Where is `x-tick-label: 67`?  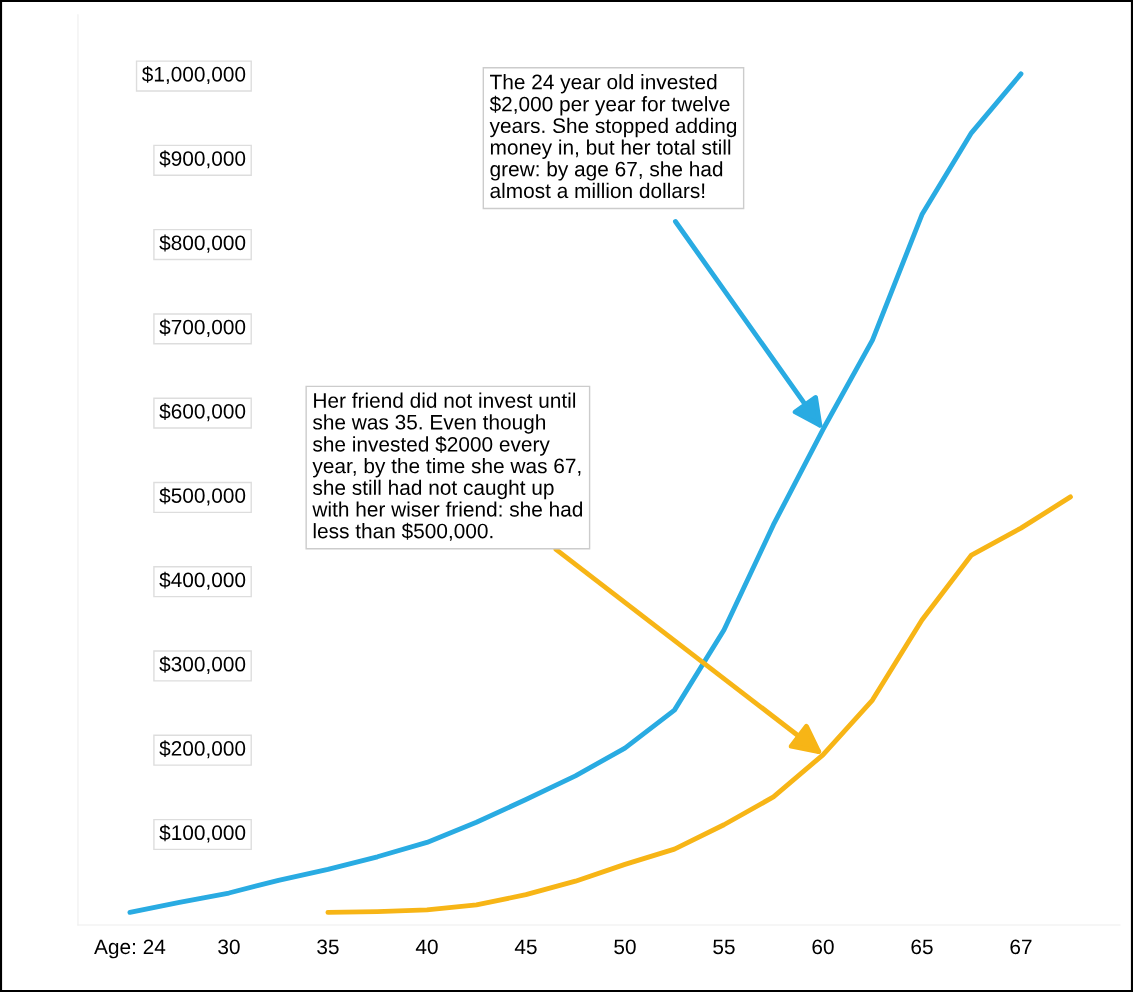
x-tick-label: 67 is located at coordinates (1021, 947).